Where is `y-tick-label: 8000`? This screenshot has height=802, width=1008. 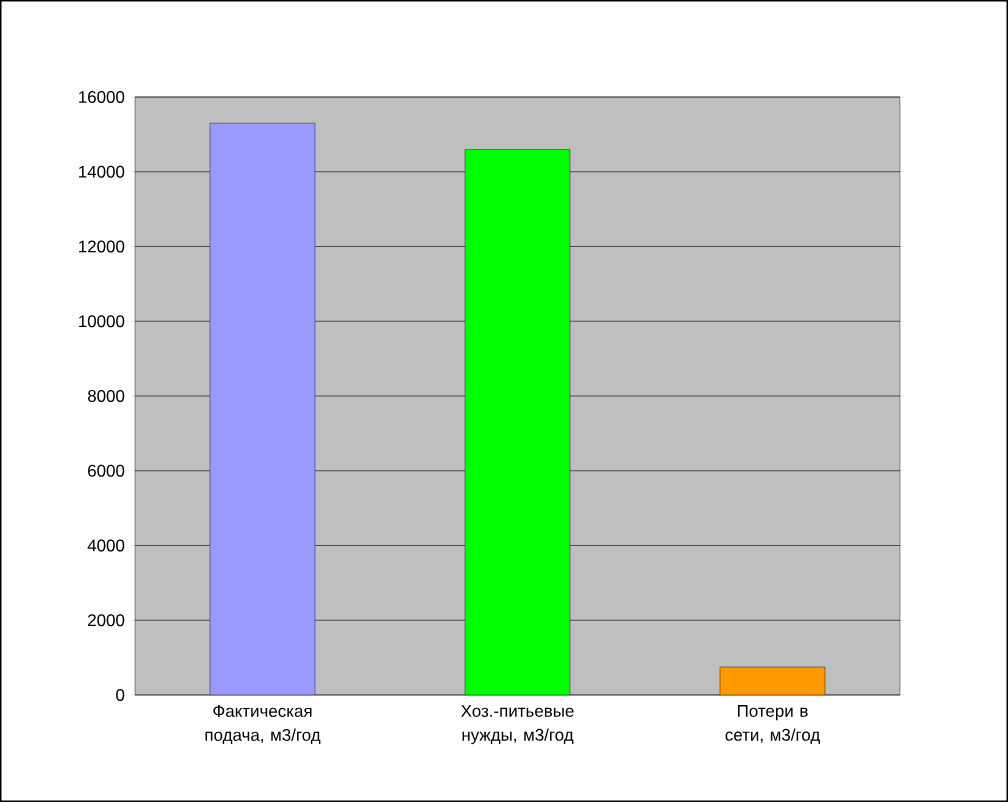 y-tick-label: 8000 is located at coordinates (106, 396).